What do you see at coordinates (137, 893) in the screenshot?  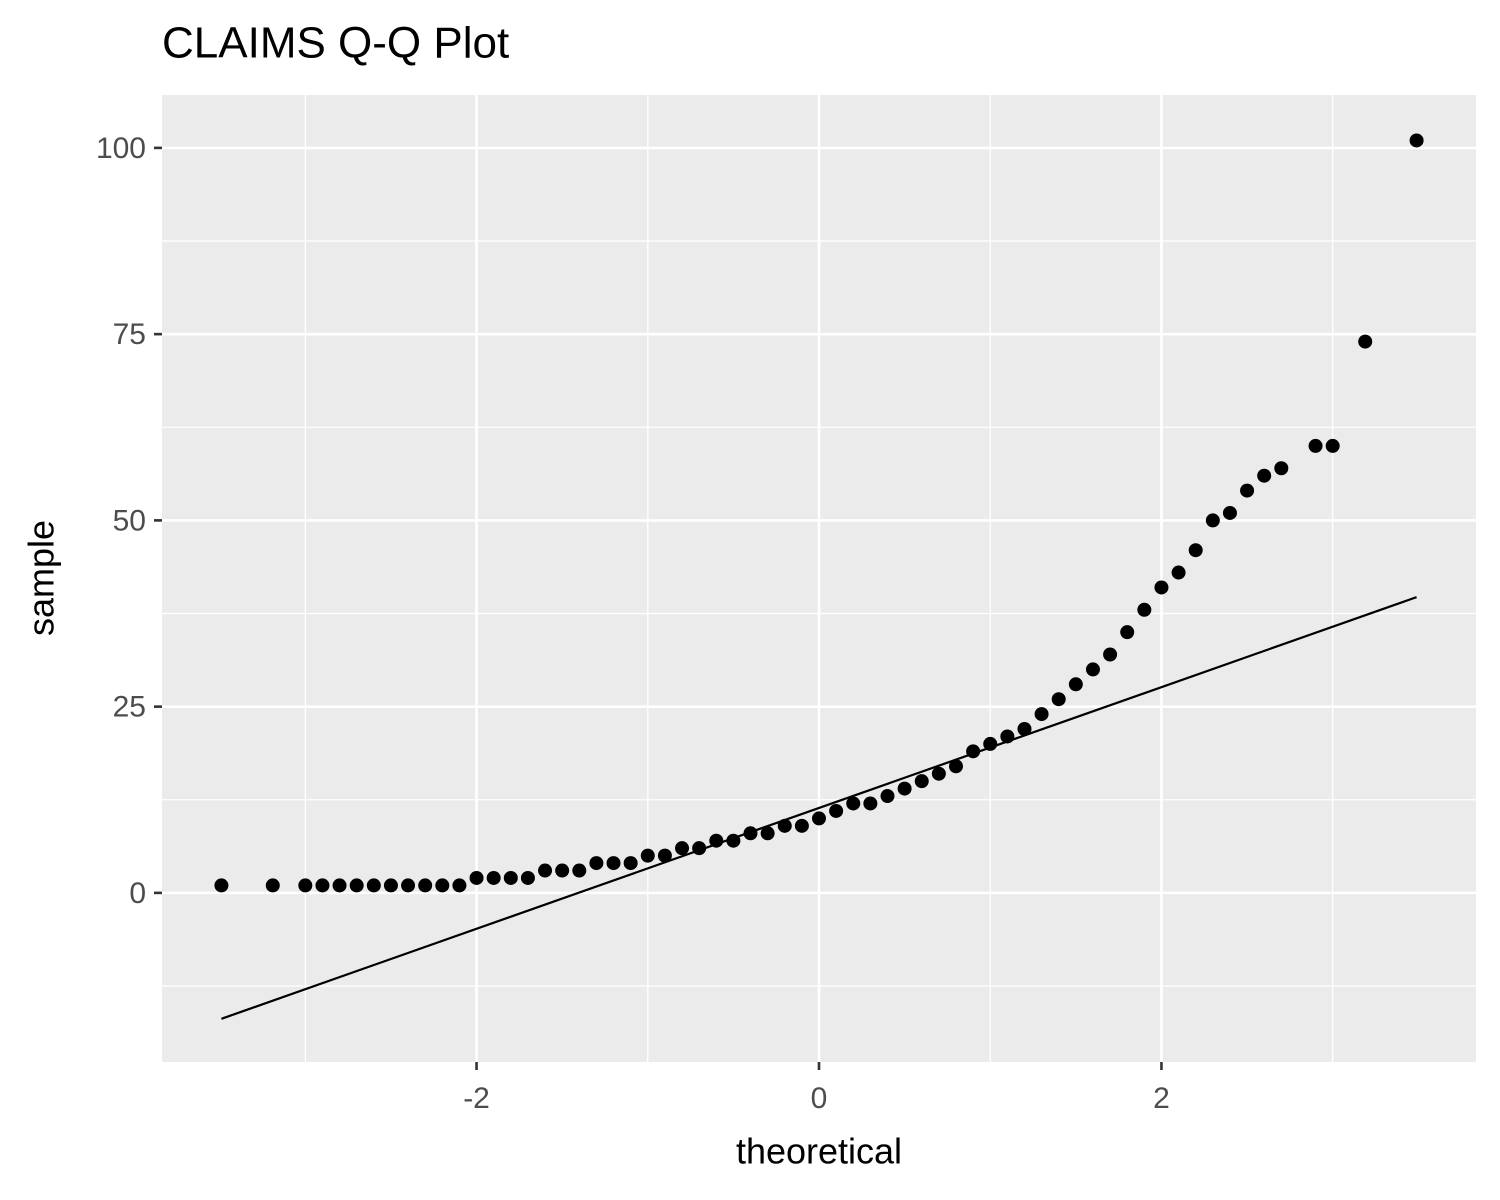 I see `y-tick-label: 0` at bounding box center [137, 893].